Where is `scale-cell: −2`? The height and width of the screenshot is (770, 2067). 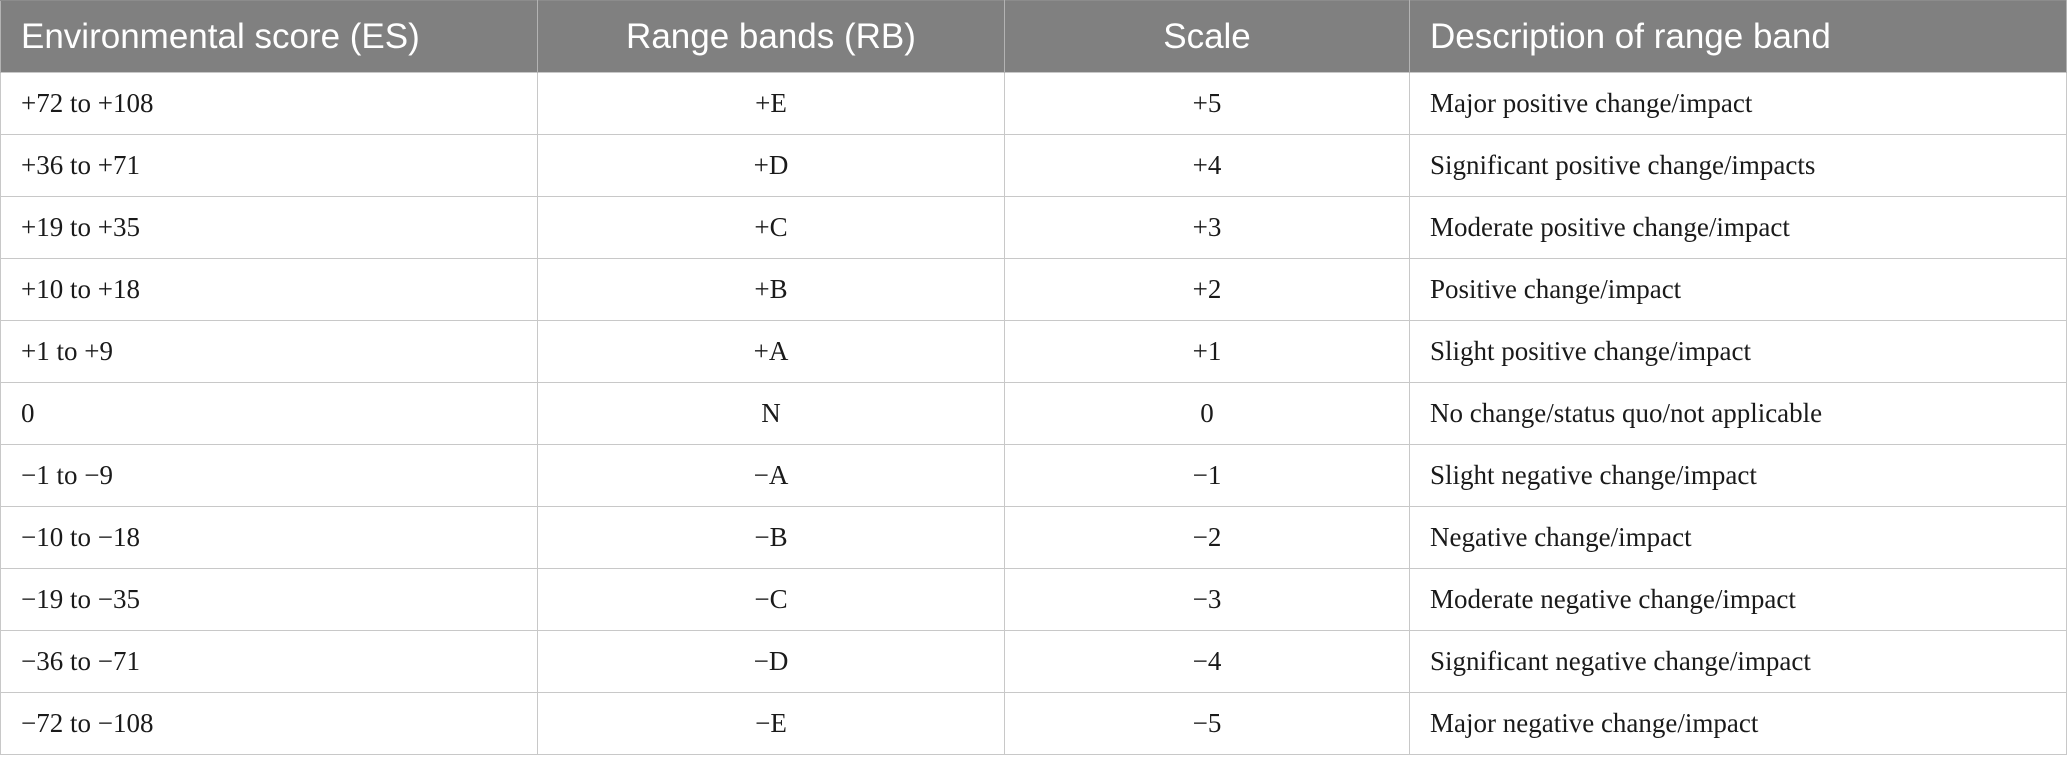
scale-cell: −2 is located at coordinates (1207, 537).